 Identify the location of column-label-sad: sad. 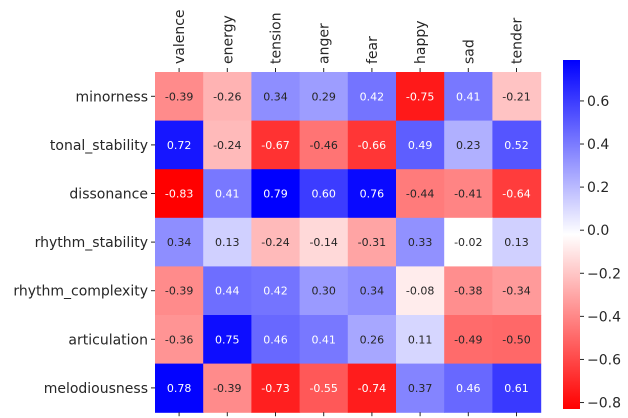
(469, 51).